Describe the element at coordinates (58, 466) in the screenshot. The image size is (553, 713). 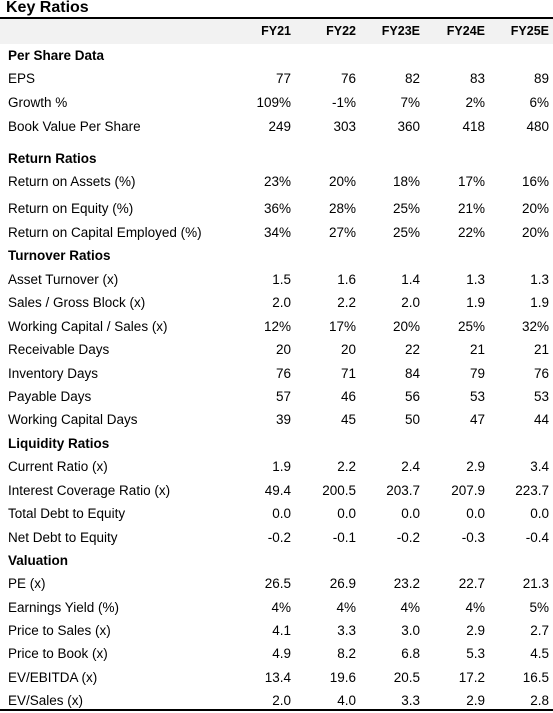
I see `row-label: Current Ratio (x)` at that location.